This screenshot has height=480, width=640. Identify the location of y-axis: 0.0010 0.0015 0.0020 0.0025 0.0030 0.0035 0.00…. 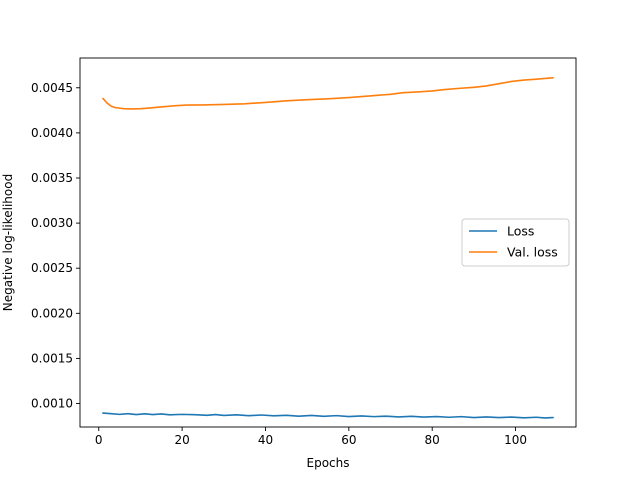
(55, 246).